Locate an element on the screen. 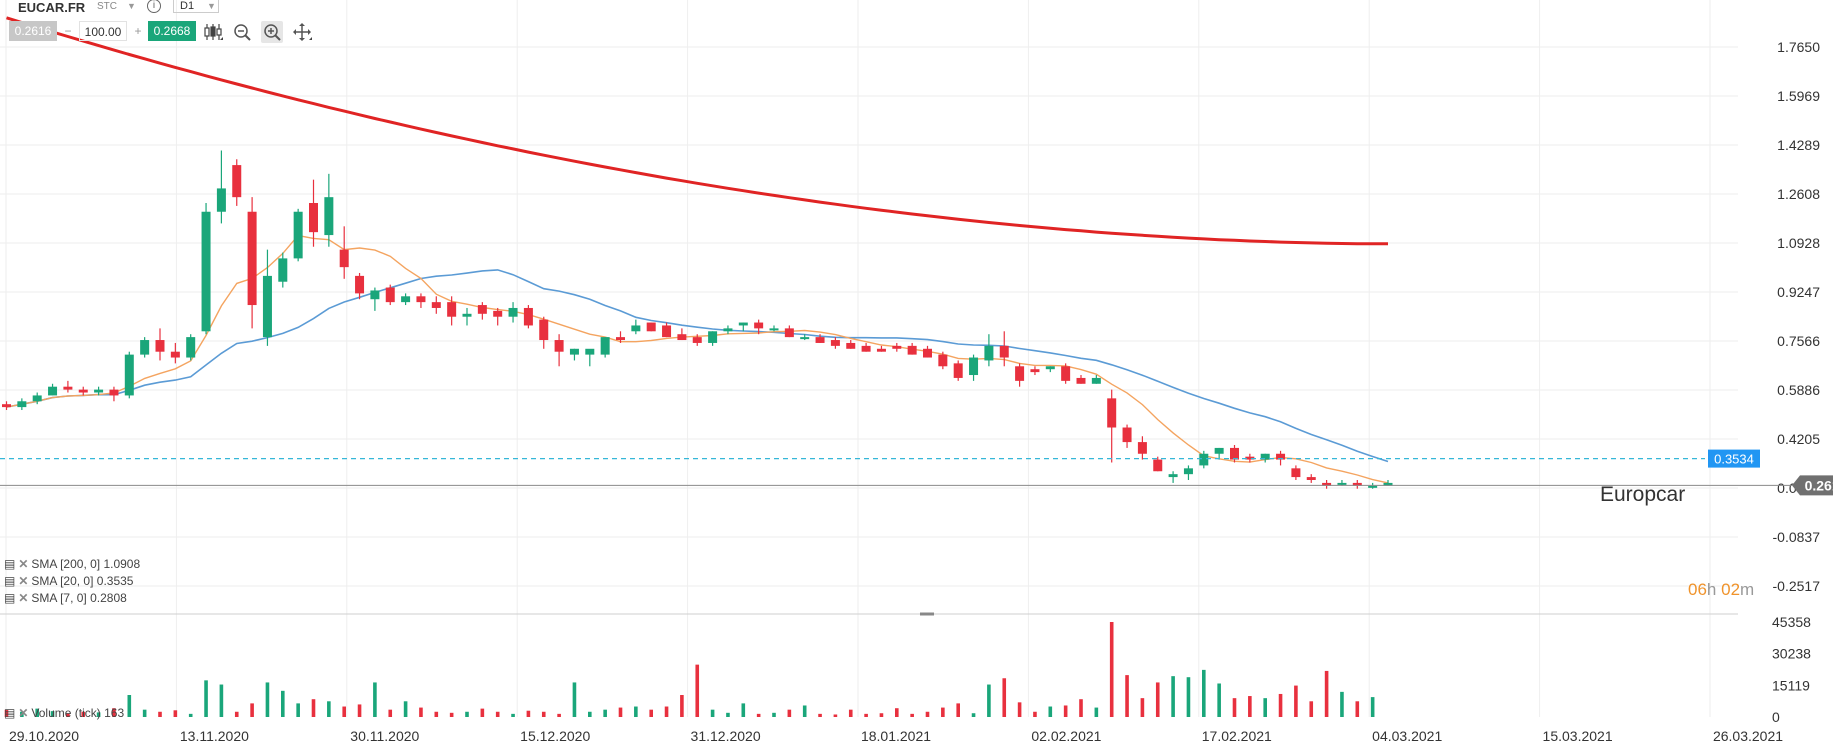 This screenshot has width=1833, height=754. zoom-out-icon is located at coordinates (242, 32).